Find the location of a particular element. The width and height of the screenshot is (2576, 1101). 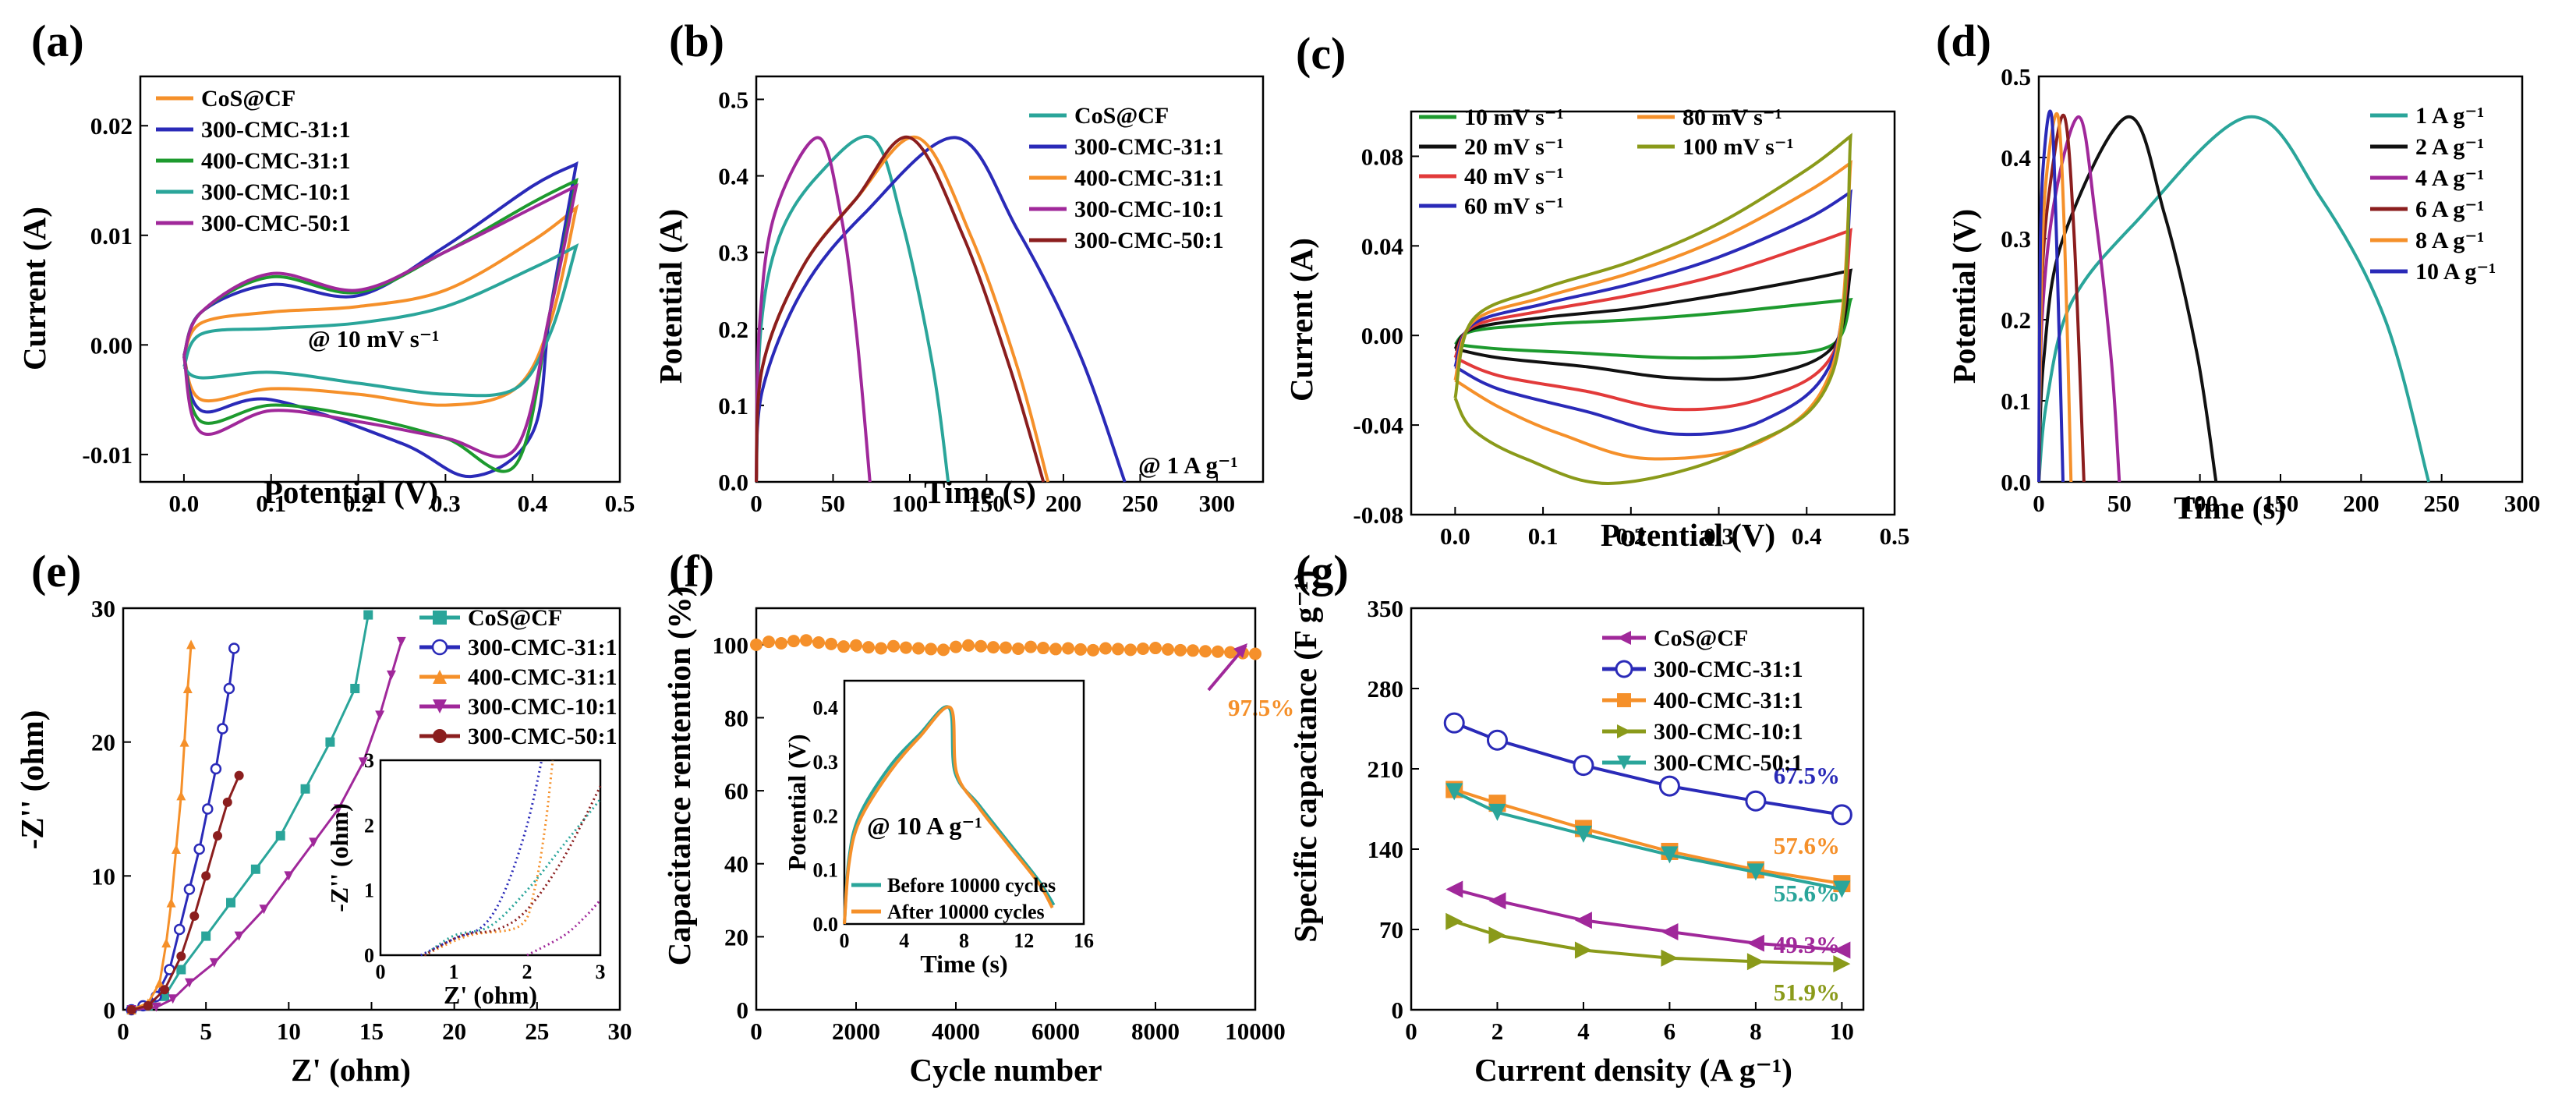

e-inset-series-400-CMC-31:1 is located at coordinates (488, 858).